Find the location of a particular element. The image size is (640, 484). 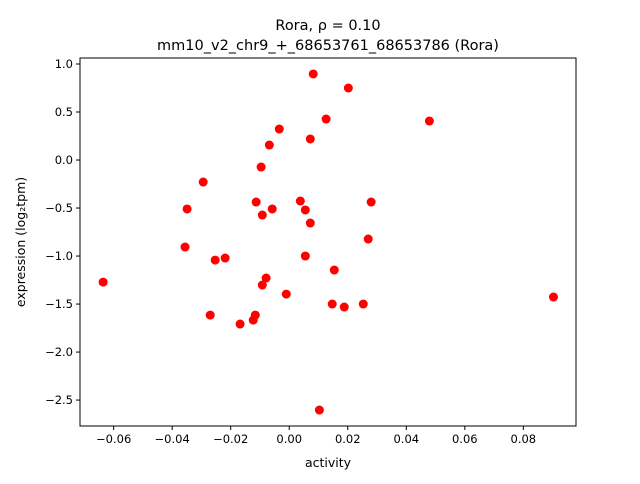

y-tick-label: −1.0 is located at coordinates (59, 256).